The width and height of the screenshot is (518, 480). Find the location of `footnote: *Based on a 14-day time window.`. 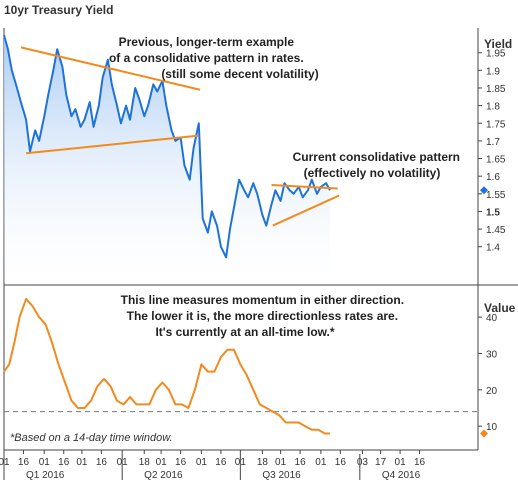

footnote: *Based on a 14-day time window. is located at coordinates (91, 438).